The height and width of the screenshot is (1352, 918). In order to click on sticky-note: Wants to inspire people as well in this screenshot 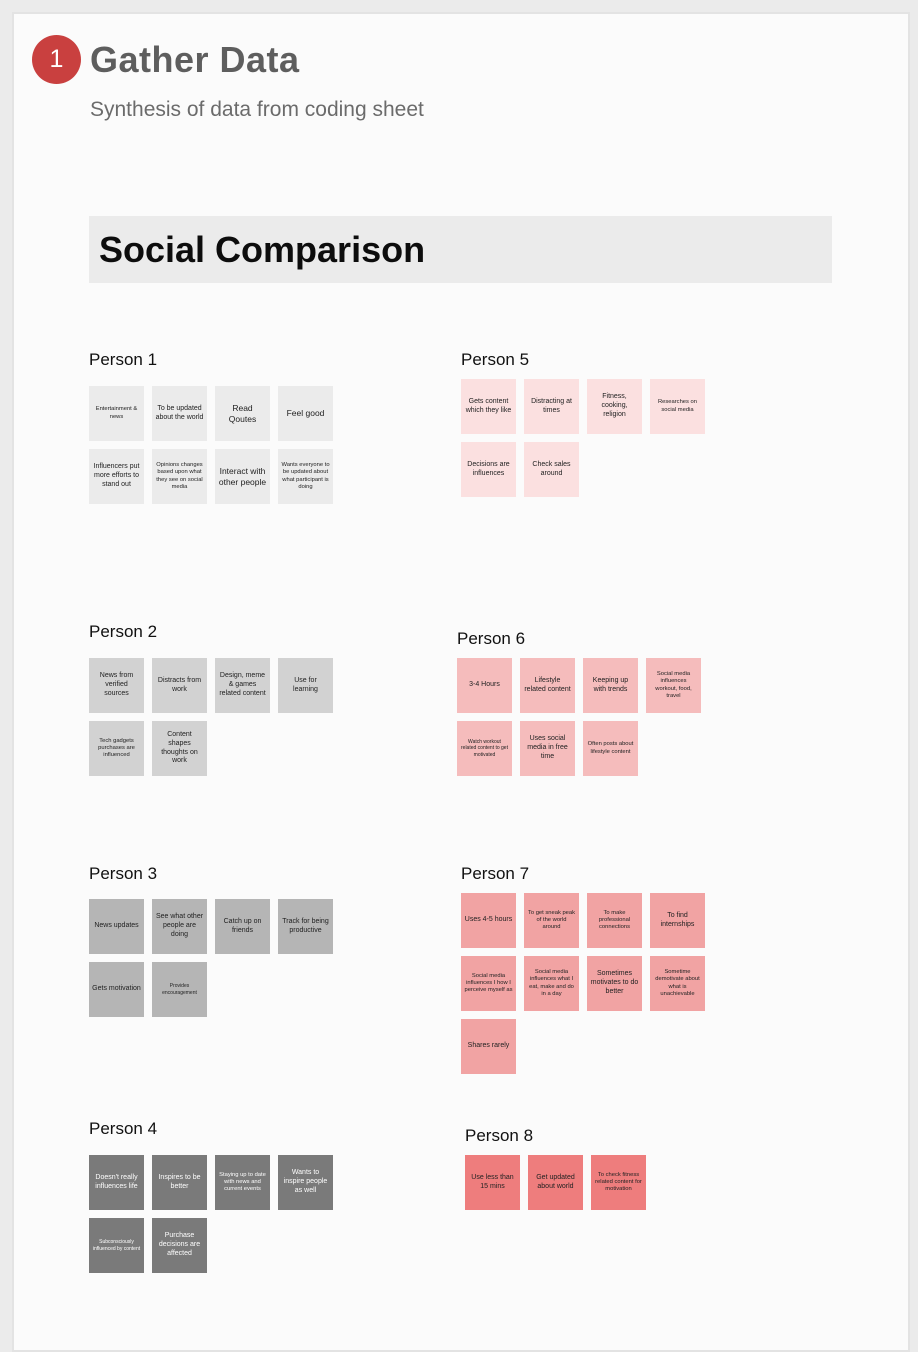, I will do `click(305, 1182)`.